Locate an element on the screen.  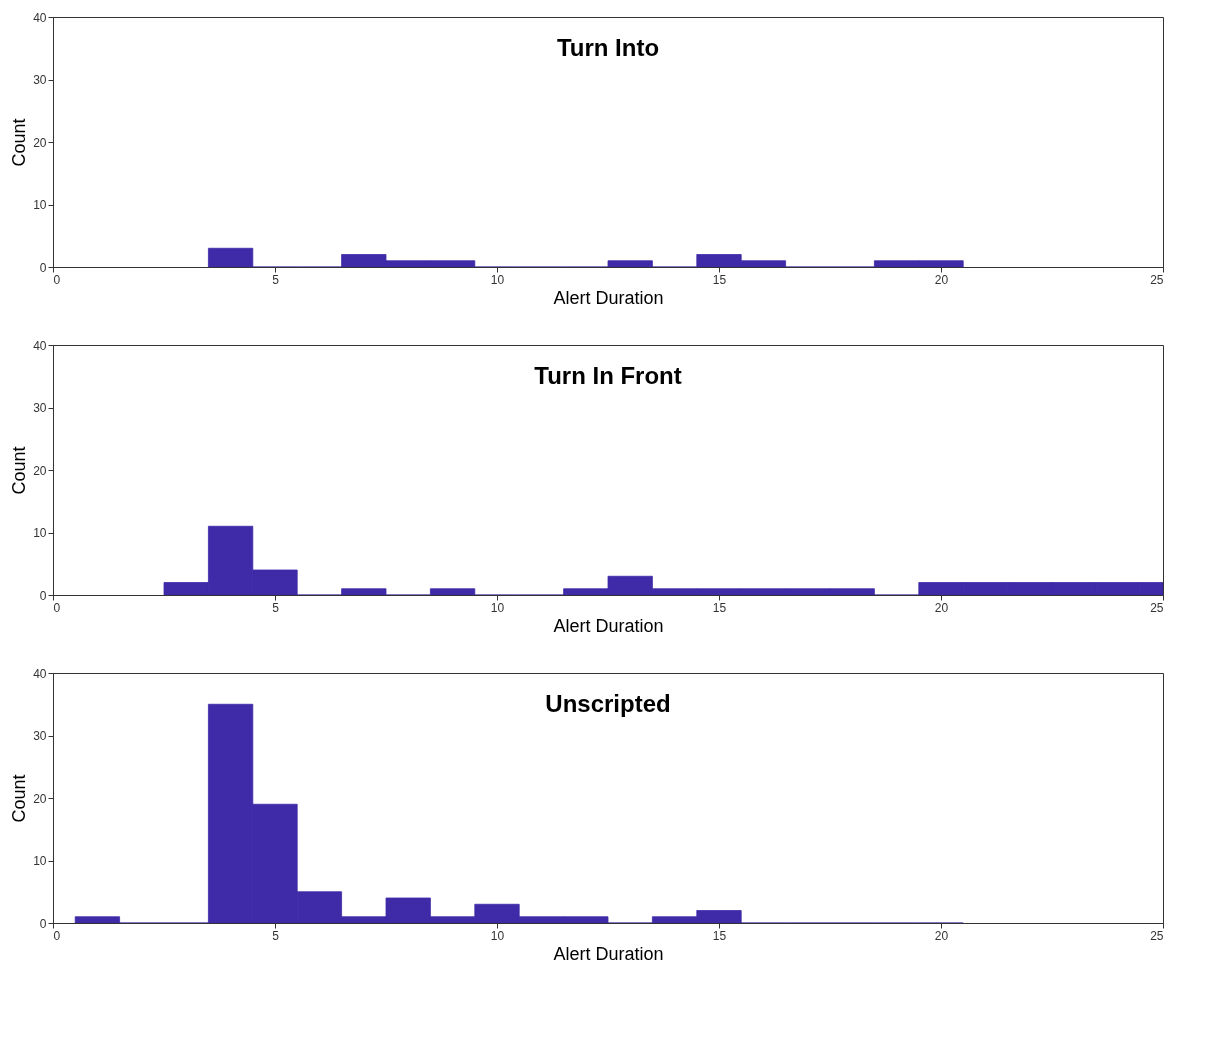
text: Unscripted is located at coordinates (608, 703).